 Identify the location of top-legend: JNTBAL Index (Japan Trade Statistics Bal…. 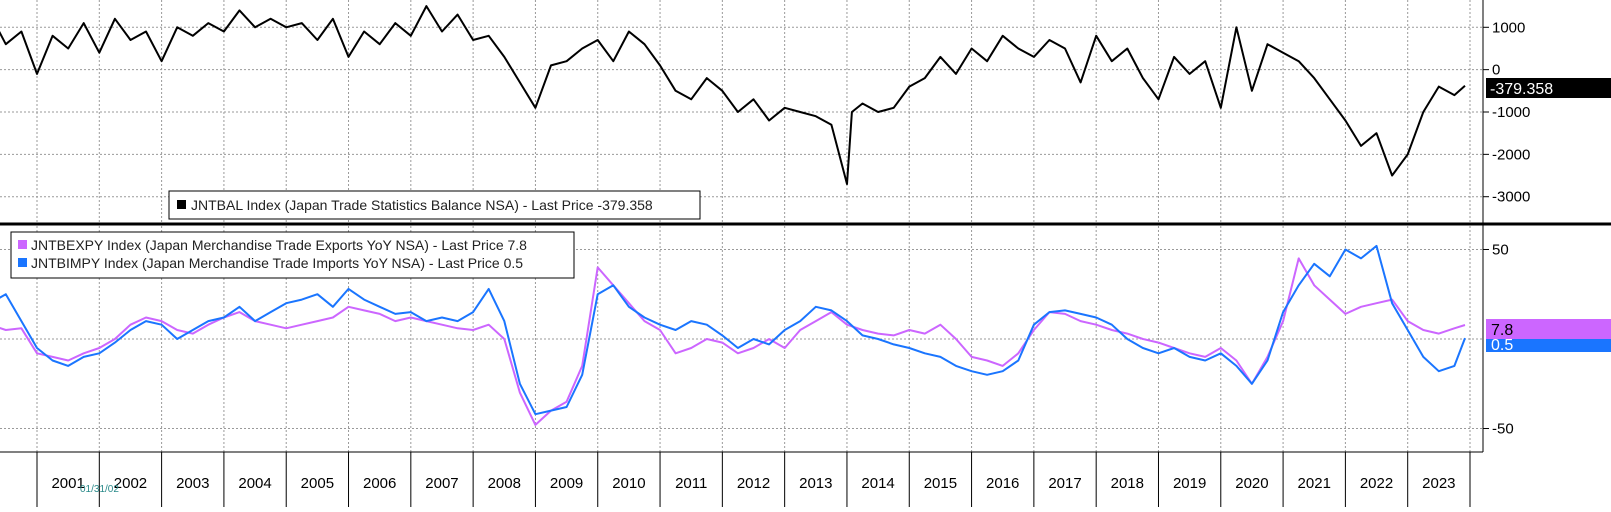
(434, 205).